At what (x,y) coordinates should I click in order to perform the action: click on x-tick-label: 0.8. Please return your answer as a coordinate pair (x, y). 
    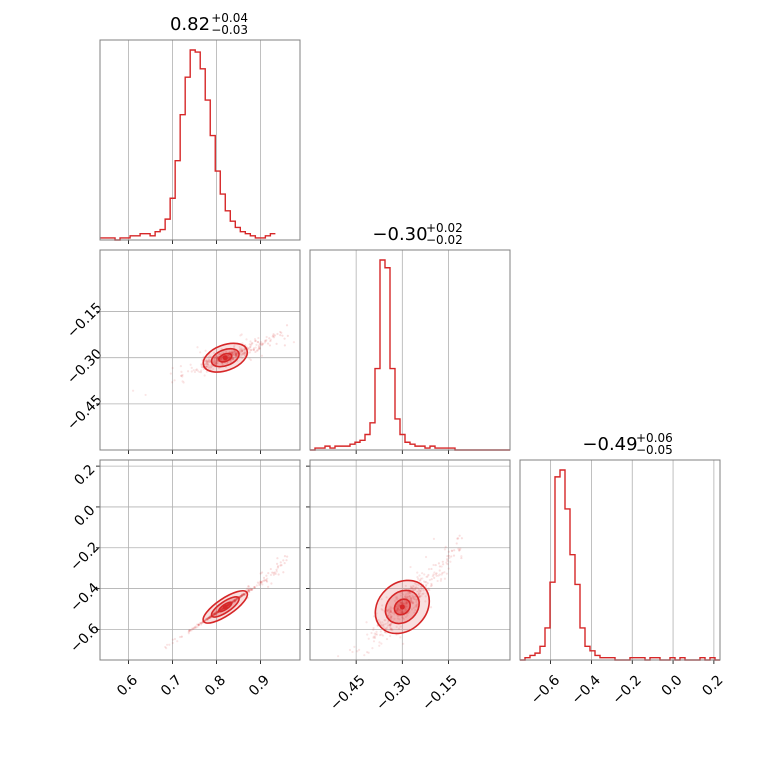
    Looking at the image, I should click on (215, 685).